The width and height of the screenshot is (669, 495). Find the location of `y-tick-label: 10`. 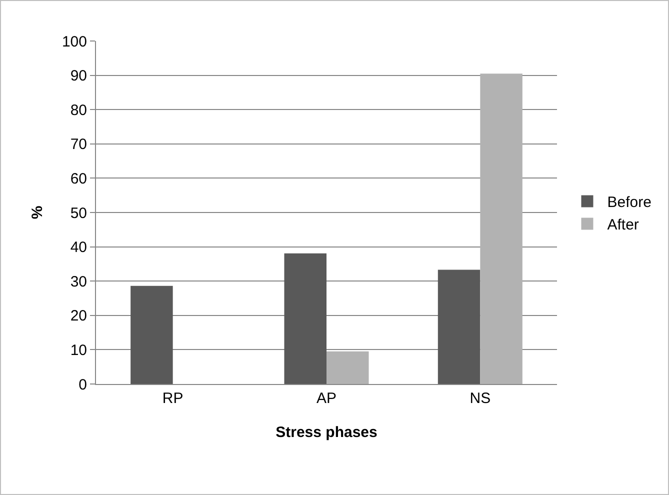

y-tick-label: 10 is located at coordinates (78, 350).